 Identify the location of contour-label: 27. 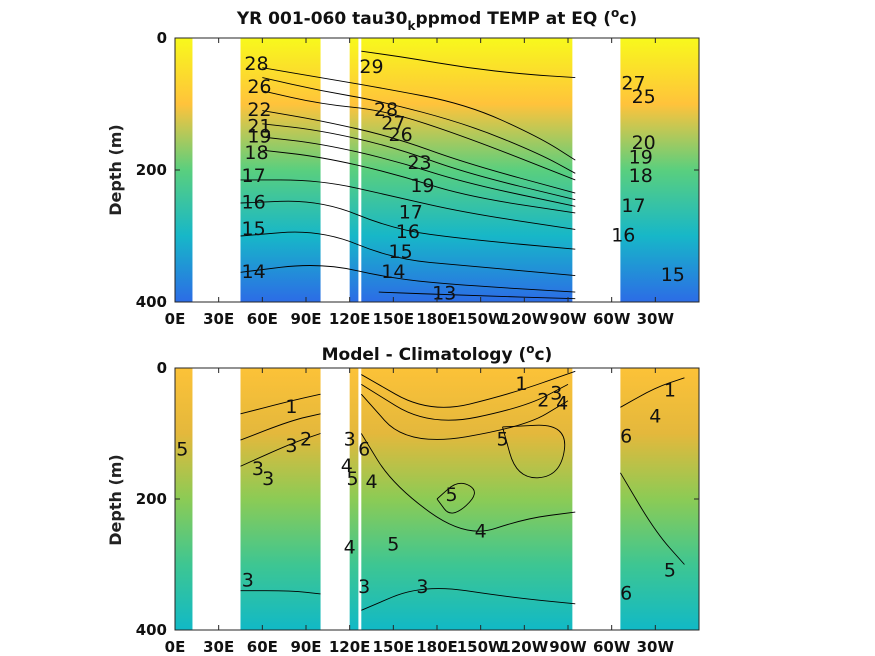
(633, 84).